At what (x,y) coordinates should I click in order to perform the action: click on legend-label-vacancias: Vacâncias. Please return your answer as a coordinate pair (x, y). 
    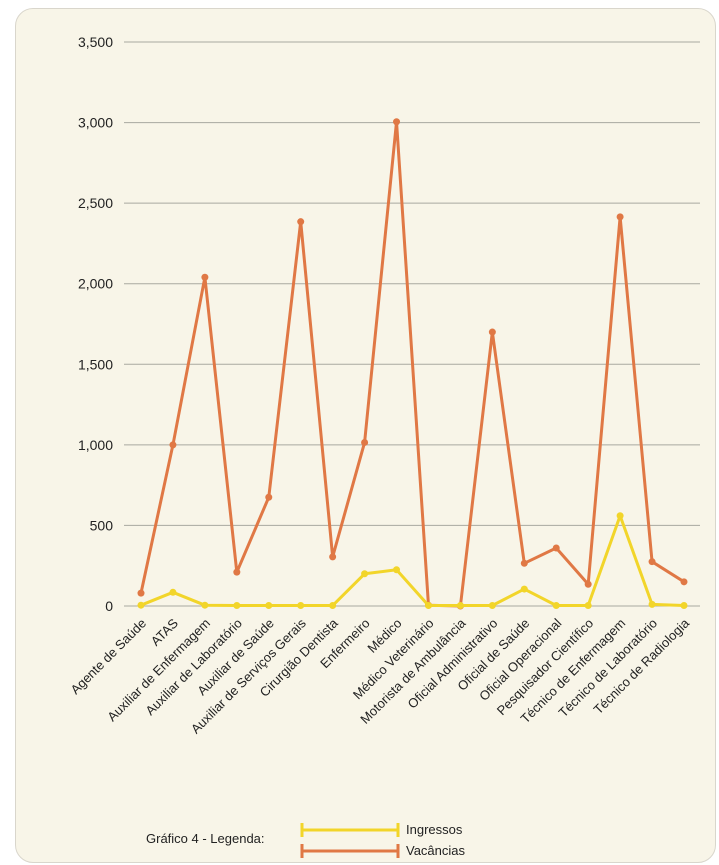
    Looking at the image, I should click on (435, 850).